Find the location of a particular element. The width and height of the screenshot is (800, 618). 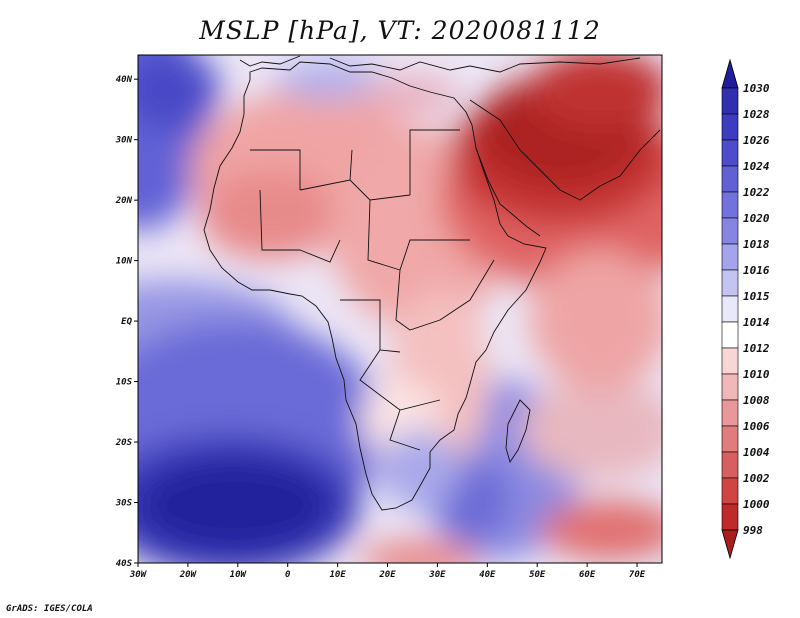

lon-tick-label: 40E is located at coordinates (487, 575).